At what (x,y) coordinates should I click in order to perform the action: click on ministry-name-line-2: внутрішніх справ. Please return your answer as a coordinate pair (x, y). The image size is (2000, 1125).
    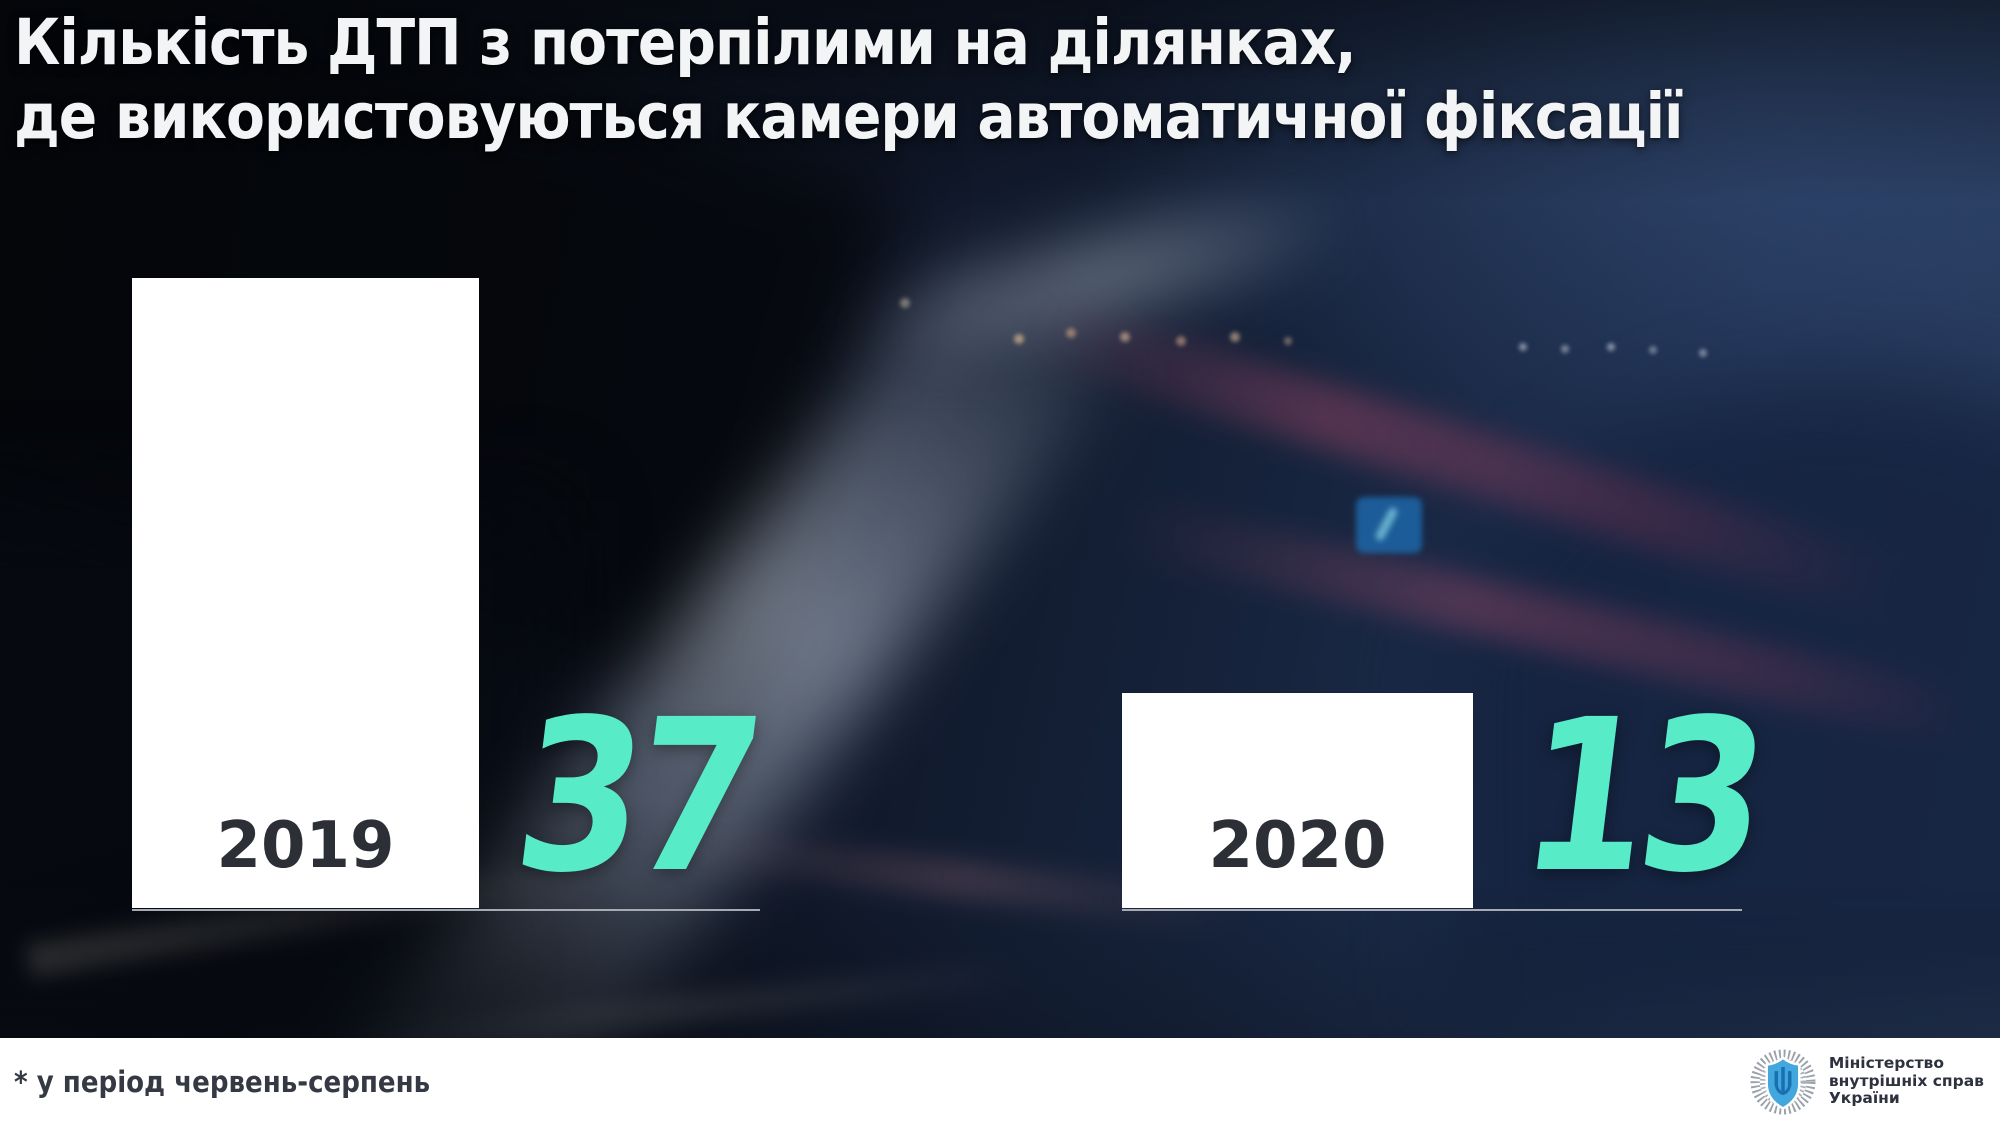
    Looking at the image, I should click on (1906, 1080).